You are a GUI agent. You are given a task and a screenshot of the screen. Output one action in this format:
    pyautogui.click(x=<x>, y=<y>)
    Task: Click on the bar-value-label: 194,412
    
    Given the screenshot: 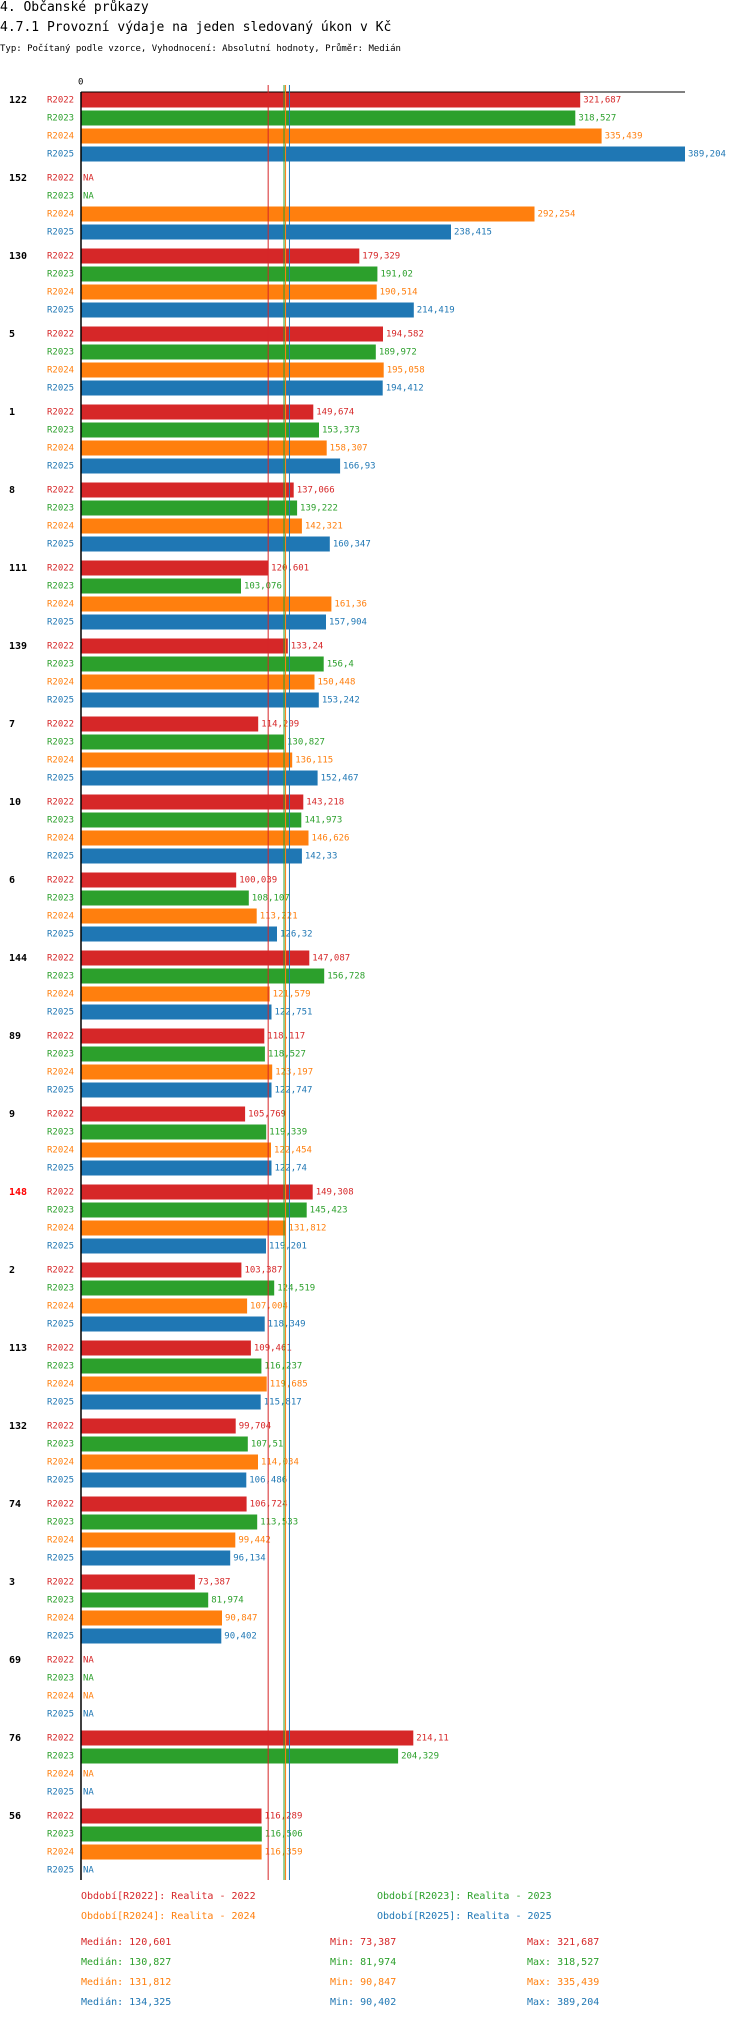 What is the action you would take?
    pyautogui.click(x=405, y=389)
    